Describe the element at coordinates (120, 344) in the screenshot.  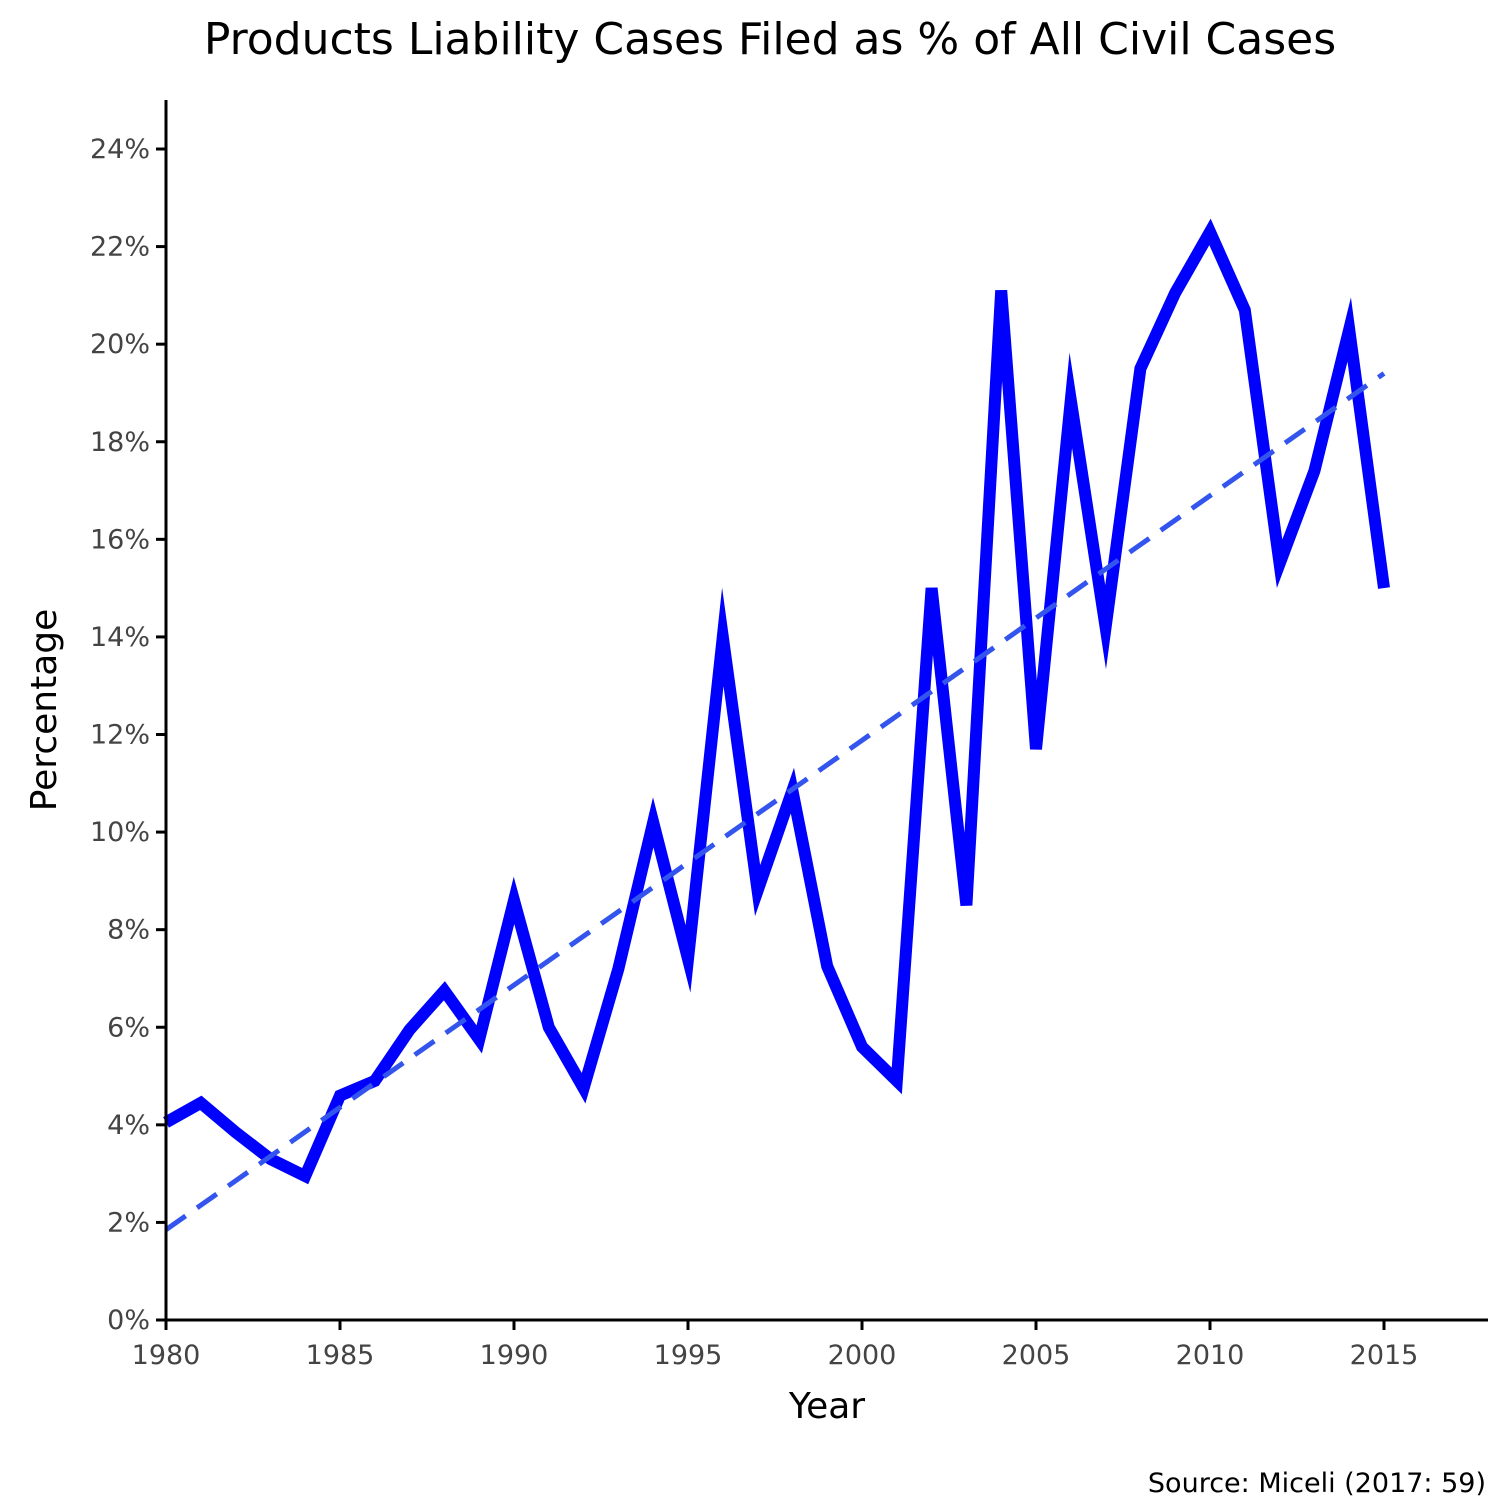
I see `y-tick-label: 20%` at that location.